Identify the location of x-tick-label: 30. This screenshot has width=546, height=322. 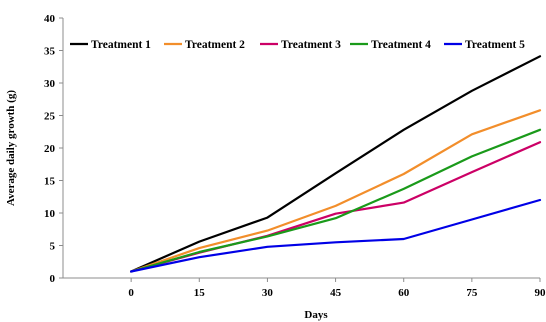
(268, 293).